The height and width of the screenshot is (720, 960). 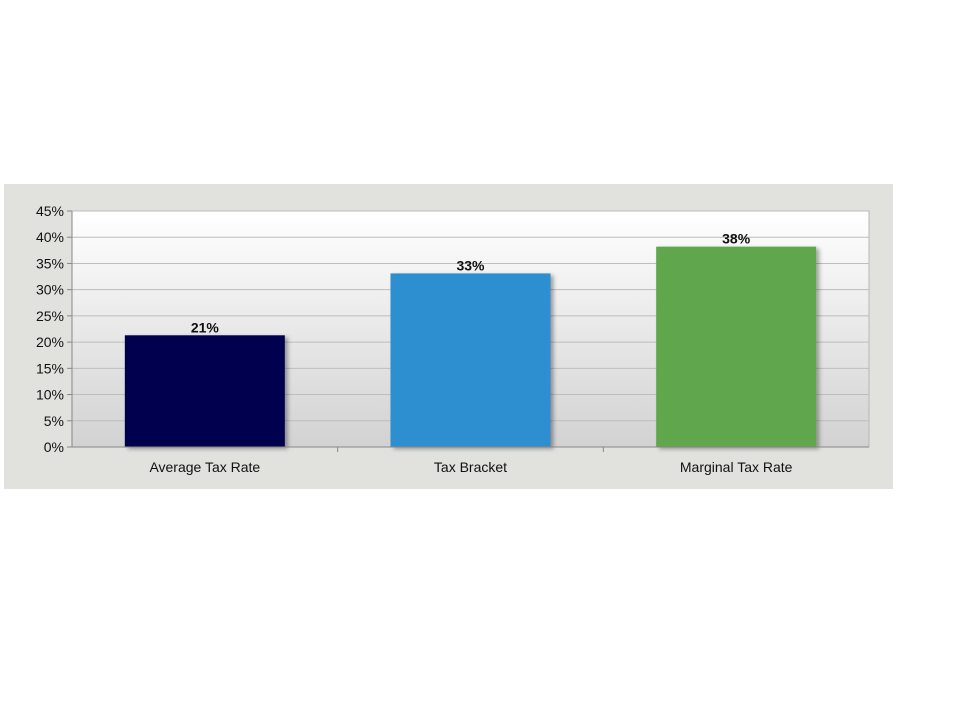 What do you see at coordinates (204, 467) in the screenshot?
I see `x-tick-label: Average Tax Rate` at bounding box center [204, 467].